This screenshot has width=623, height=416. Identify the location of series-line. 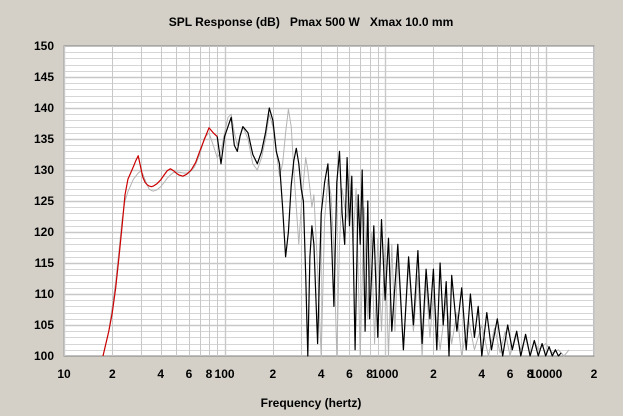
(160, 242).